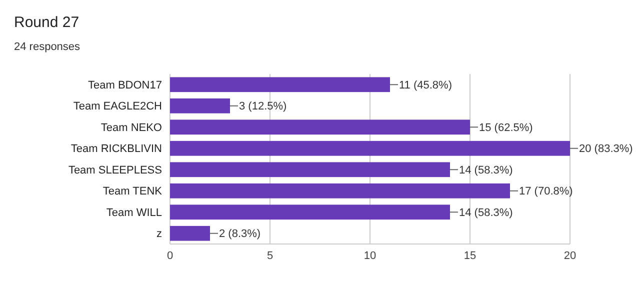  Describe the element at coordinates (125, 85) in the screenshot. I see `y-tick-label: Team BDON17` at that location.